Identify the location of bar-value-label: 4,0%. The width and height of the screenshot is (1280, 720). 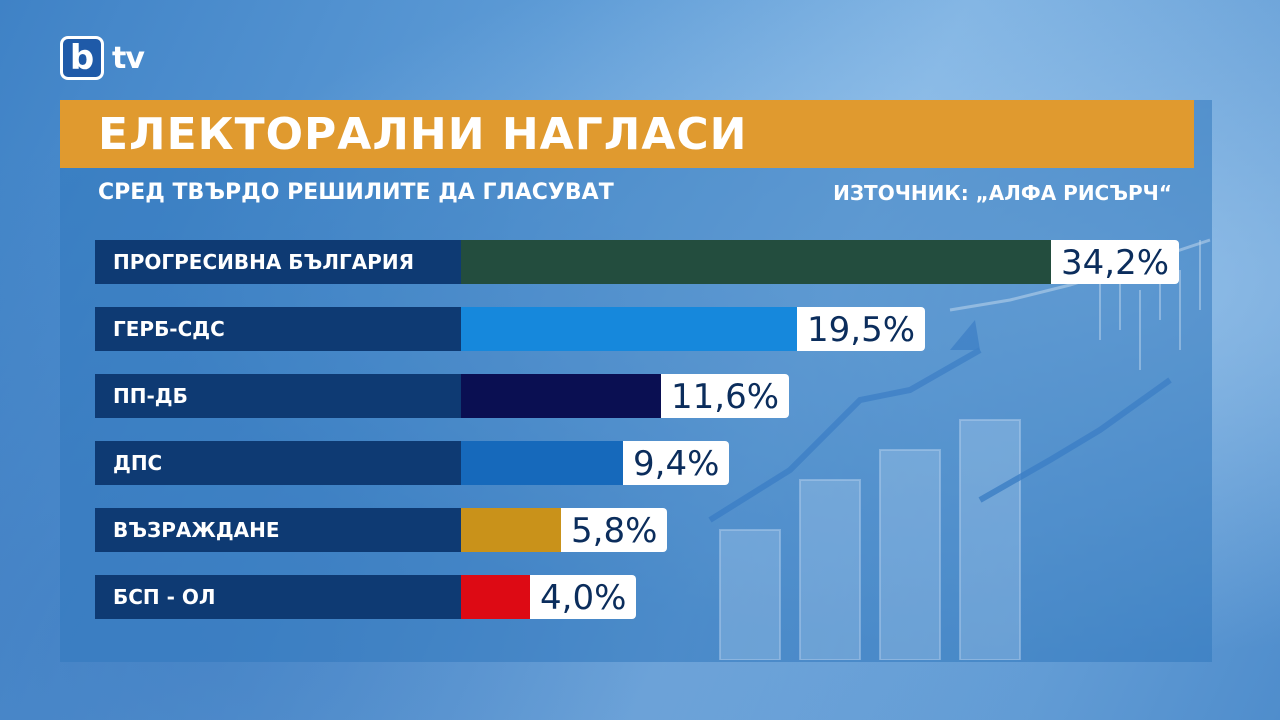
(583, 597).